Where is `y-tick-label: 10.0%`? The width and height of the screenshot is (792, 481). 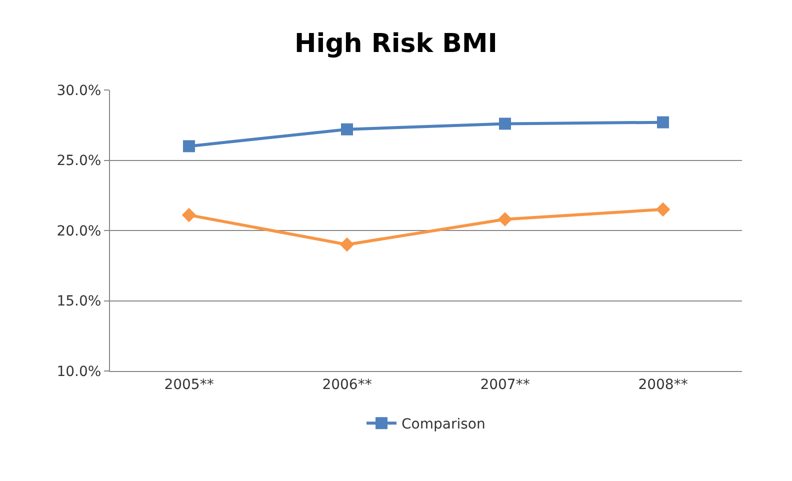 y-tick-label: 10.0% is located at coordinates (79, 372).